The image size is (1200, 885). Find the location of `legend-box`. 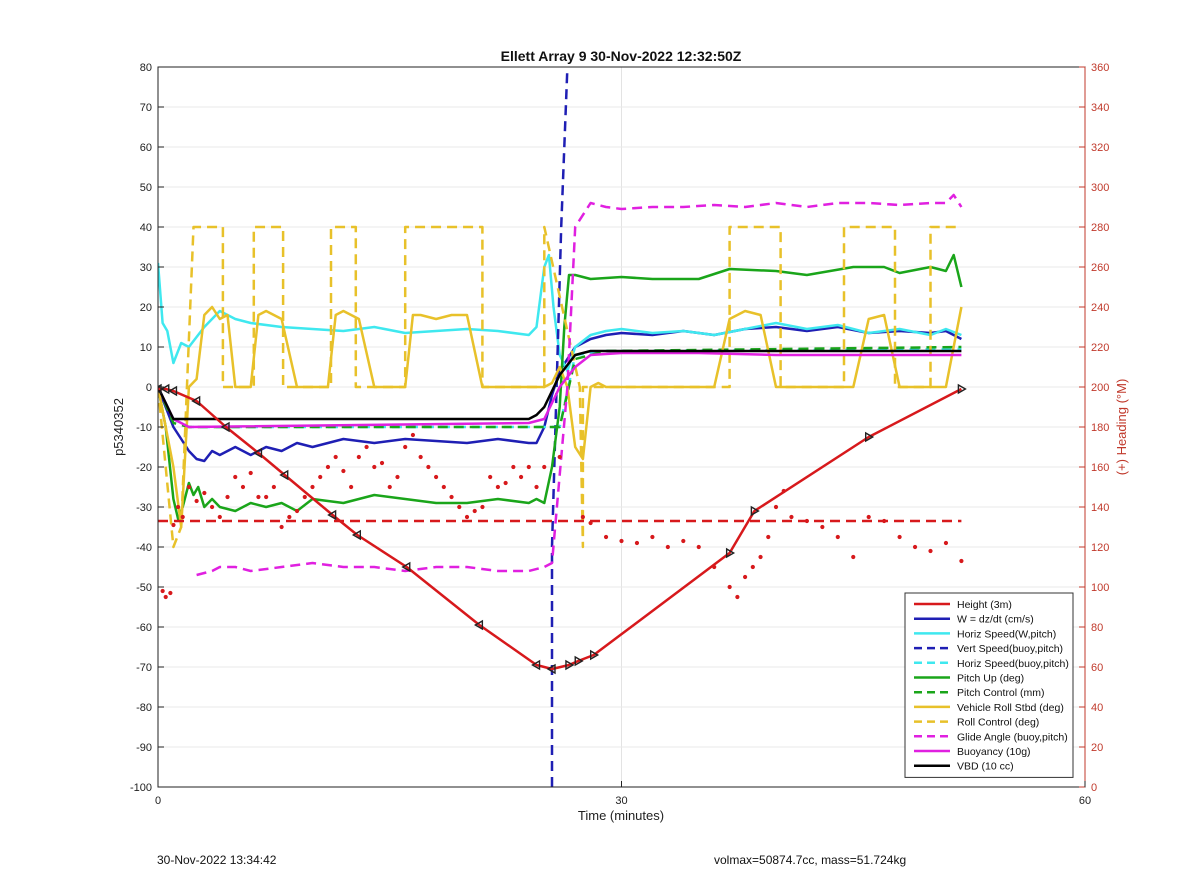

legend-box is located at coordinates (989, 685).